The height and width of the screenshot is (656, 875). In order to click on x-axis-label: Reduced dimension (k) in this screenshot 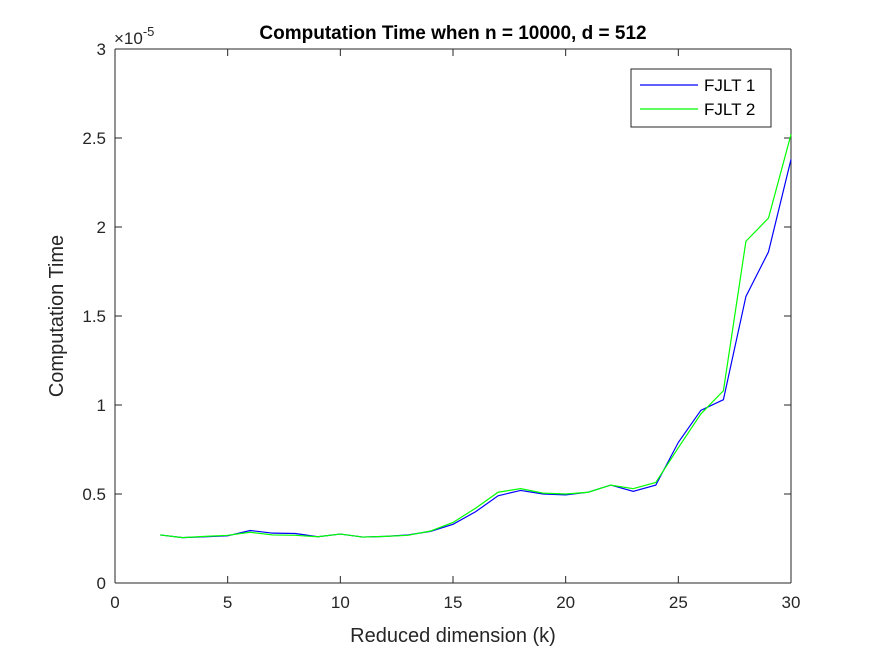, I will do `click(453, 636)`.